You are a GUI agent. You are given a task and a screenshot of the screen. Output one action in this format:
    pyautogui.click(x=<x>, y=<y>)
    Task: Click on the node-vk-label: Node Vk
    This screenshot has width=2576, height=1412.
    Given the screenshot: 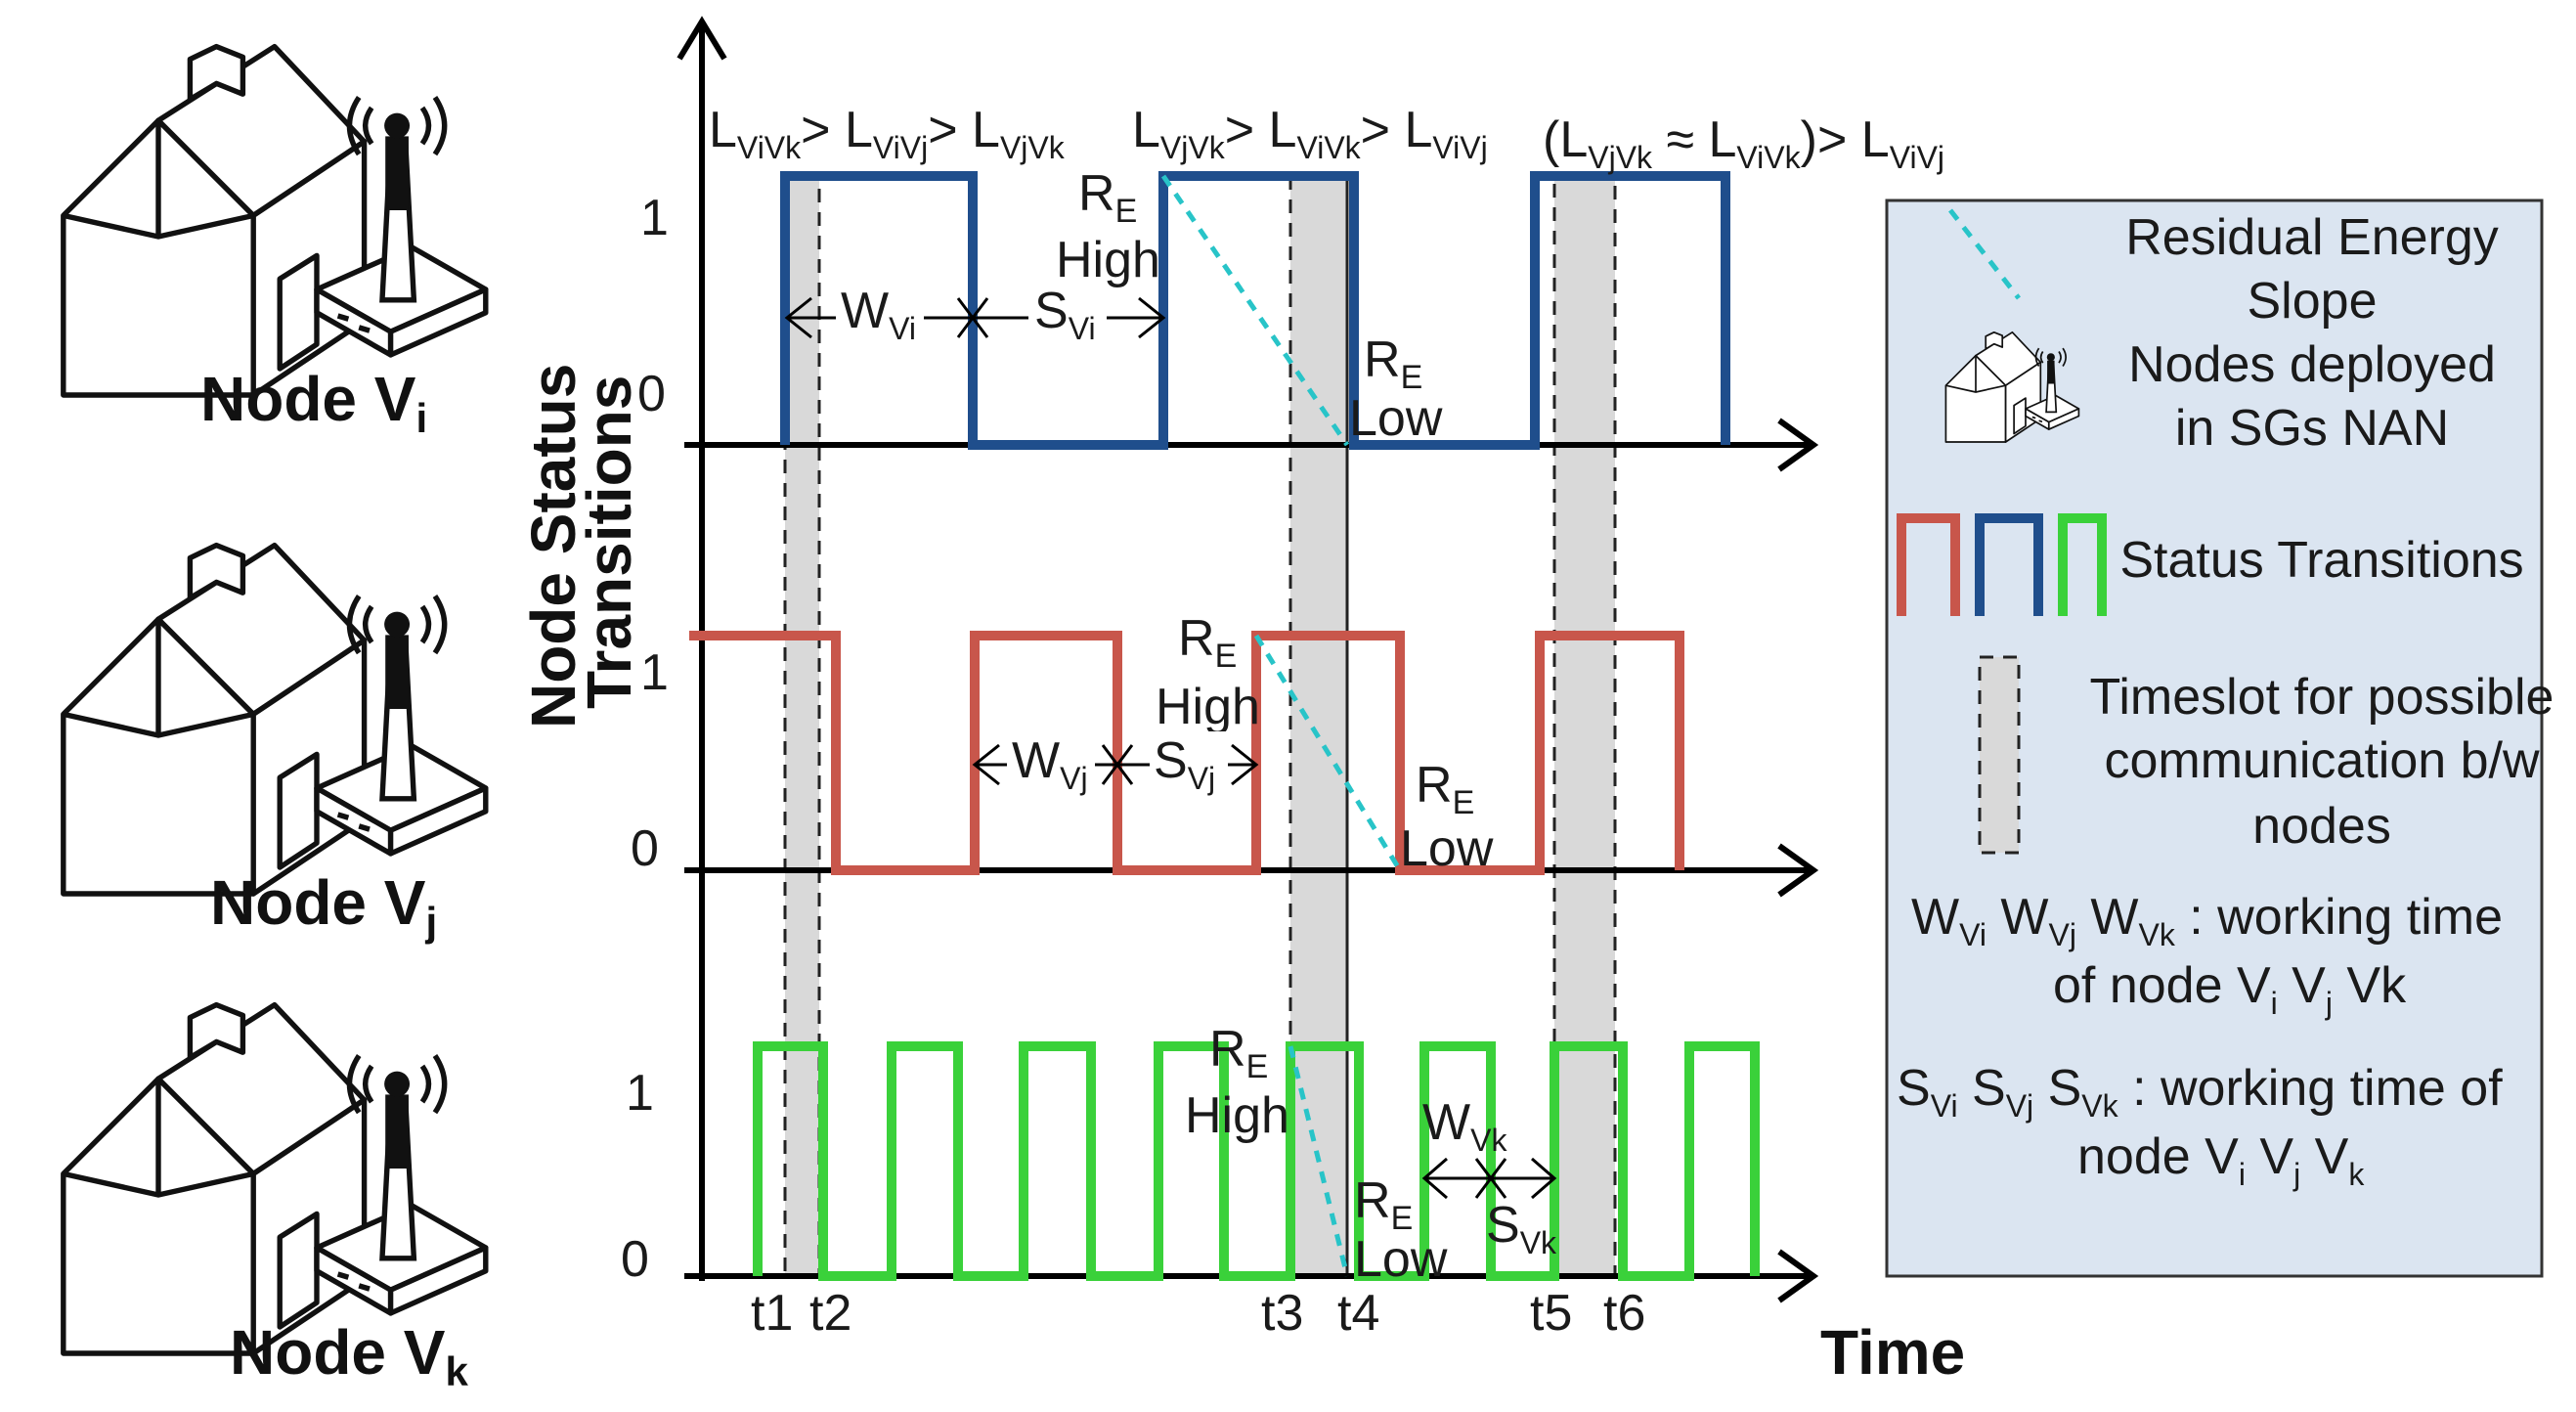 What is the action you would take?
    pyautogui.click(x=349, y=1355)
    